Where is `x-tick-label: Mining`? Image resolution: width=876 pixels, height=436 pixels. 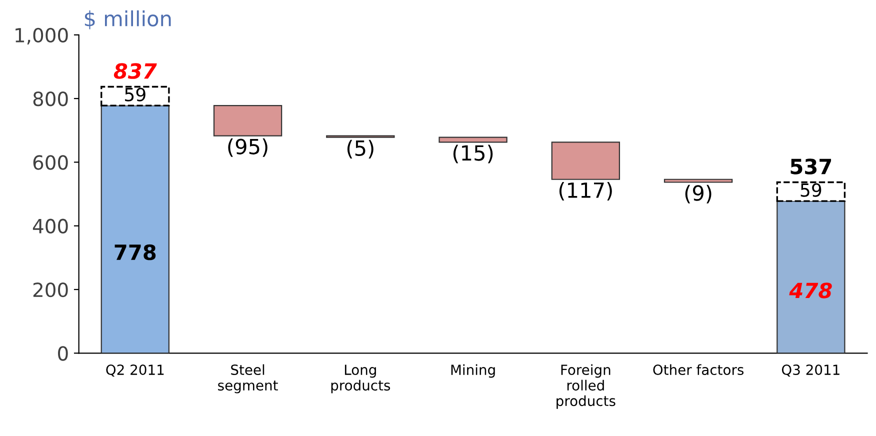 x-tick-label: Mining is located at coordinates (473, 371).